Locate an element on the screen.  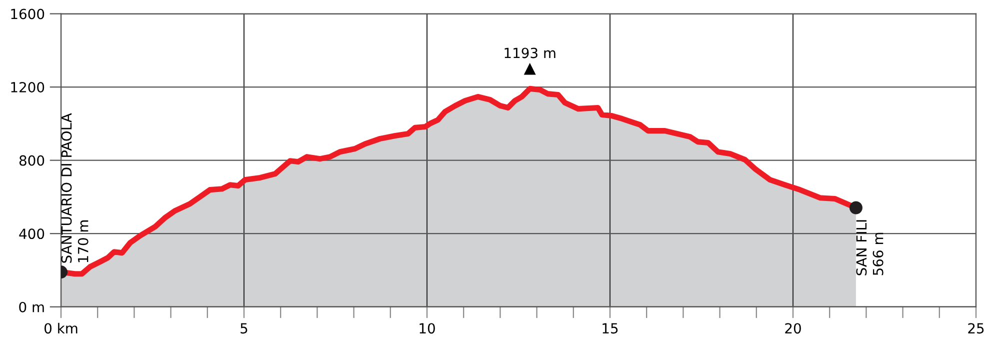
y-tick-label: 1600 is located at coordinates (27, 14).